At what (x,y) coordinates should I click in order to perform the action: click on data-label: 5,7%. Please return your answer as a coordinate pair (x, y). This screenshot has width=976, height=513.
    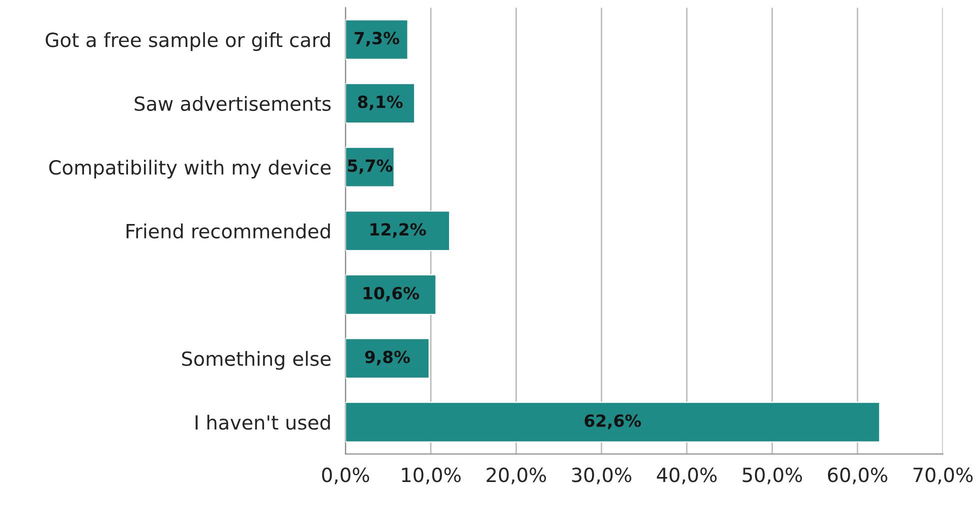
    Looking at the image, I should click on (370, 166).